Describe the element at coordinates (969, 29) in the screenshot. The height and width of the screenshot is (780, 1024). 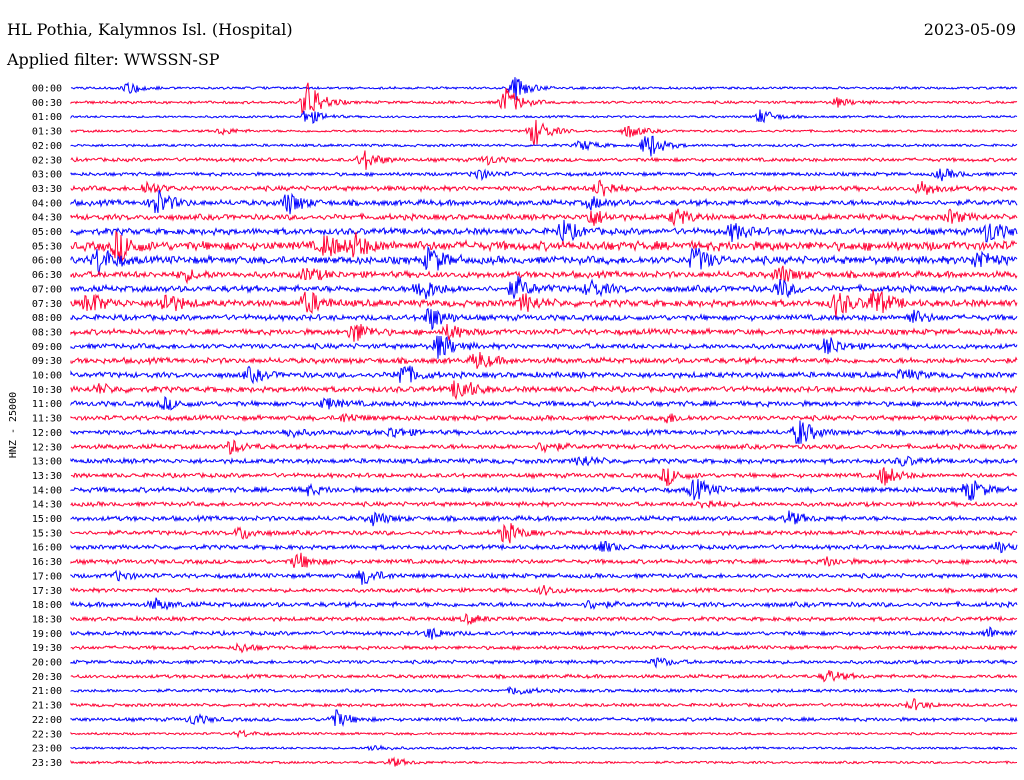
I see `date-label: 2023-05-09` at that location.